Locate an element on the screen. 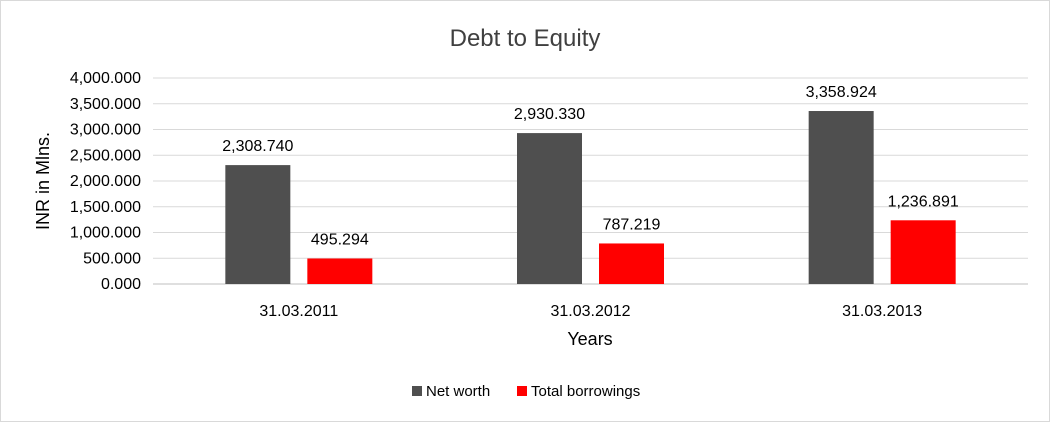 The height and width of the screenshot is (422, 1050). y-tick-label: 2,000.000 is located at coordinates (105, 181).